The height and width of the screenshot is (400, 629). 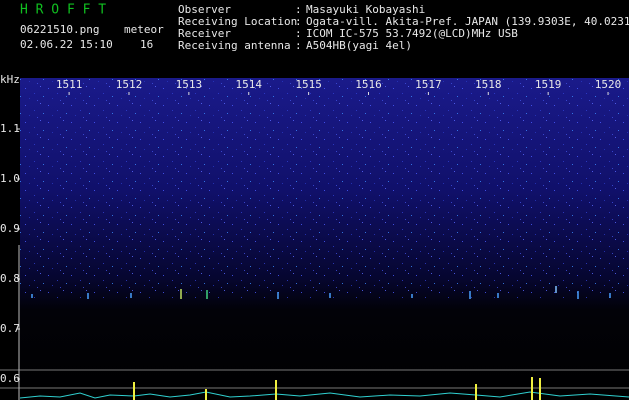 What do you see at coordinates (146, 44) in the screenshot?
I see `count: 16` at bounding box center [146, 44].